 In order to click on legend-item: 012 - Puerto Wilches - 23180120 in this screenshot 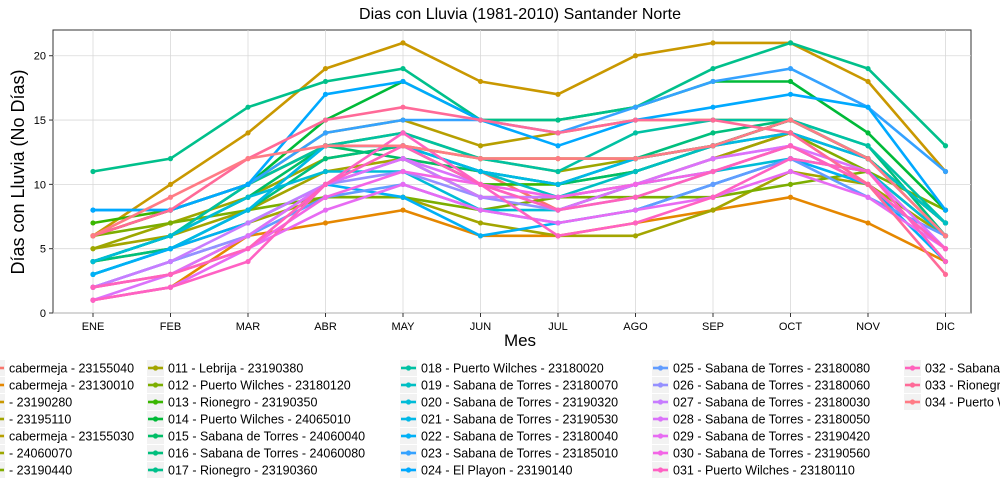, I will do `click(249, 385)`.